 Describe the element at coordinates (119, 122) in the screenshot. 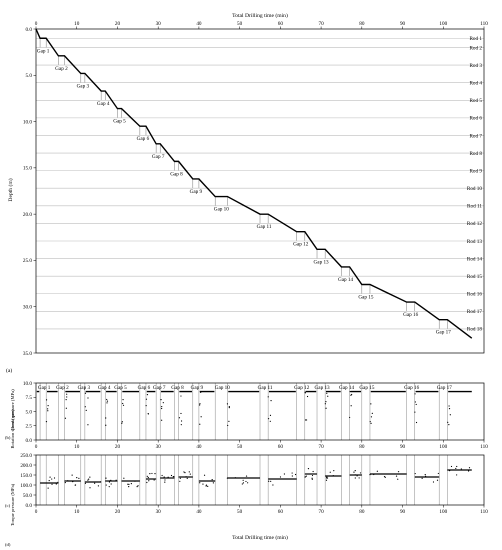

I see `gap-label: Gap 5` at that location.